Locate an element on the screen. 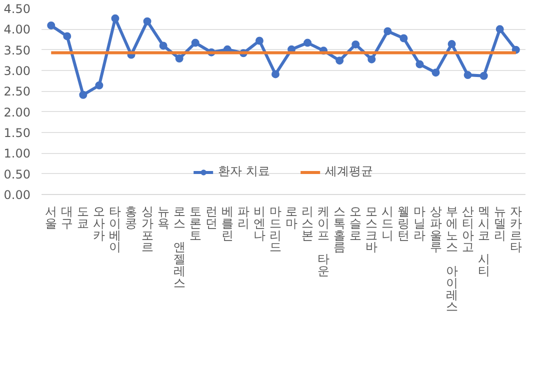  x-tick-label: 스톡홀름 is located at coordinates (340, 229).